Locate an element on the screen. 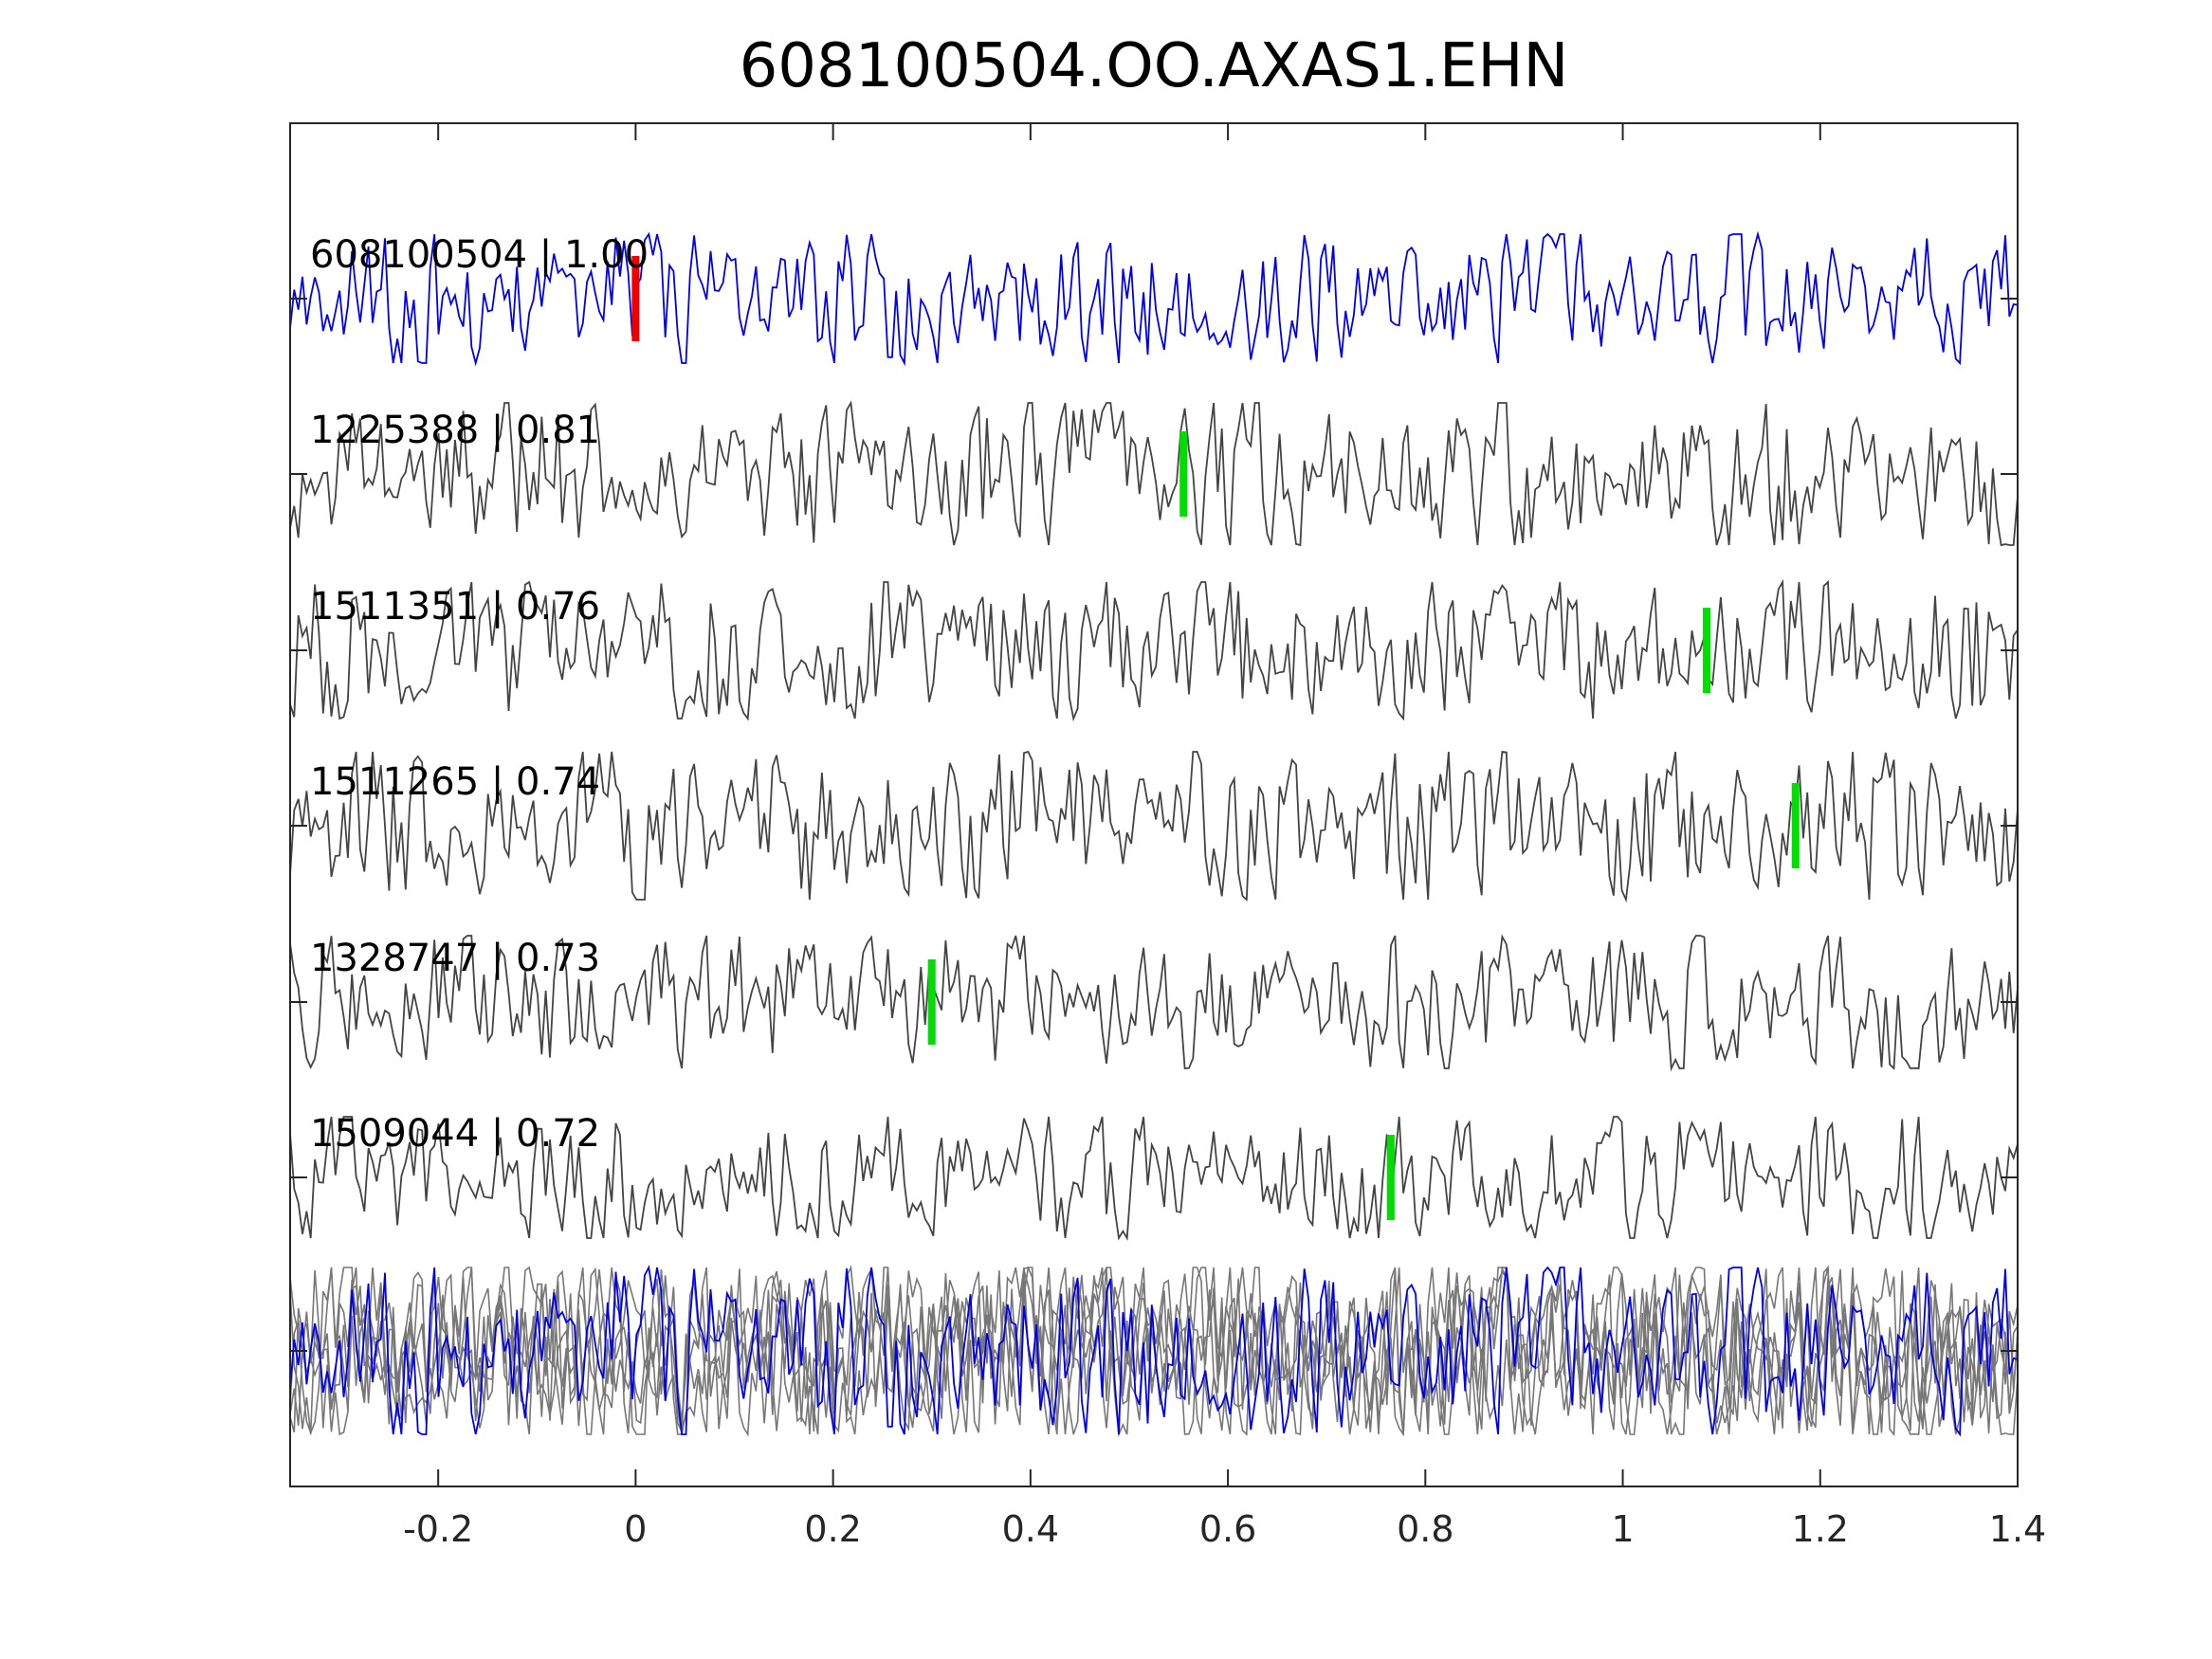  trace-label-2: 1511351 | 0.76 is located at coordinates (455, 607).